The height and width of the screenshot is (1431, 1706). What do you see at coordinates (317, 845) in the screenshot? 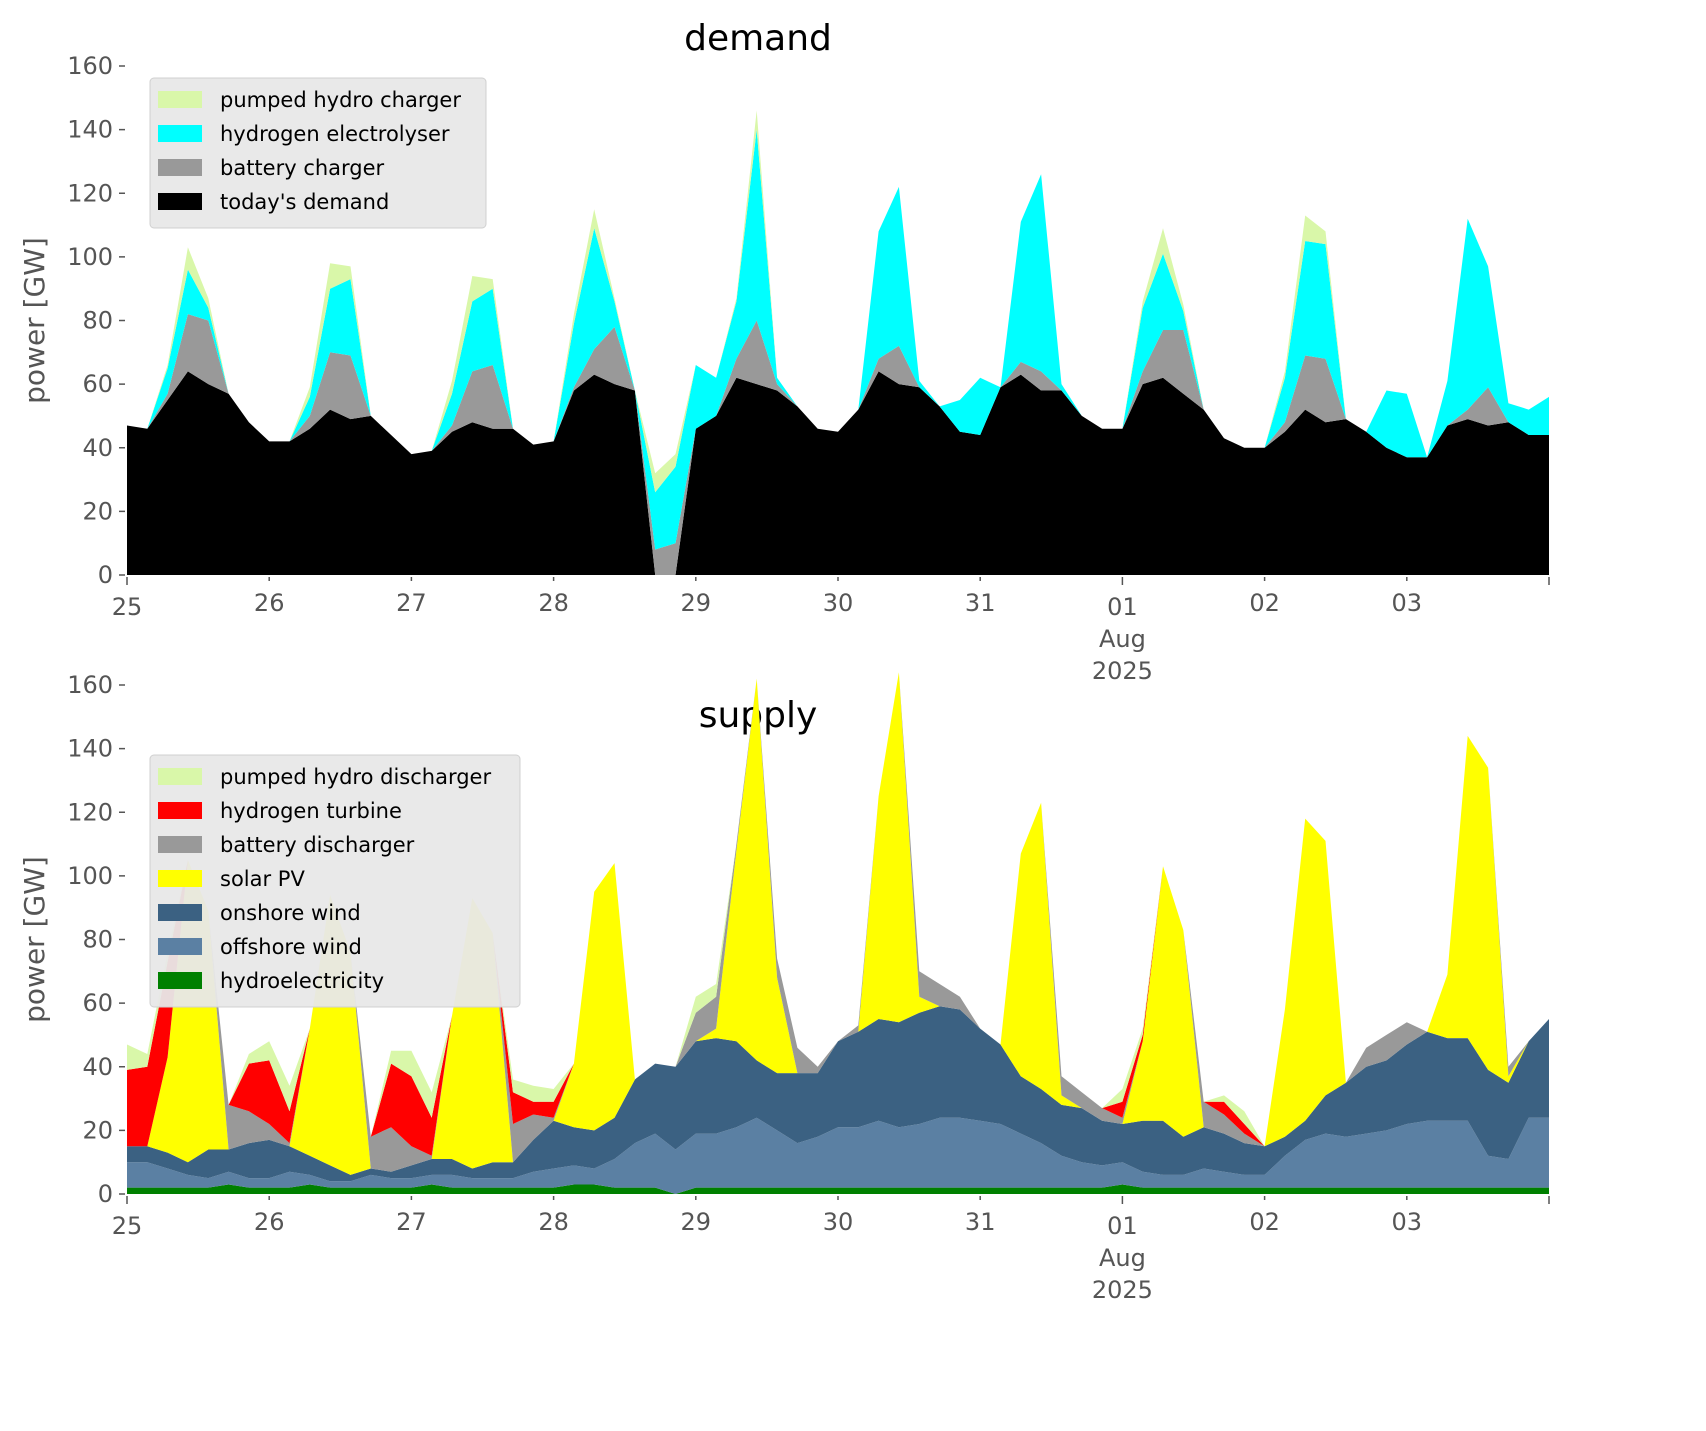
I see `legend-label: battery discharger` at bounding box center [317, 845].